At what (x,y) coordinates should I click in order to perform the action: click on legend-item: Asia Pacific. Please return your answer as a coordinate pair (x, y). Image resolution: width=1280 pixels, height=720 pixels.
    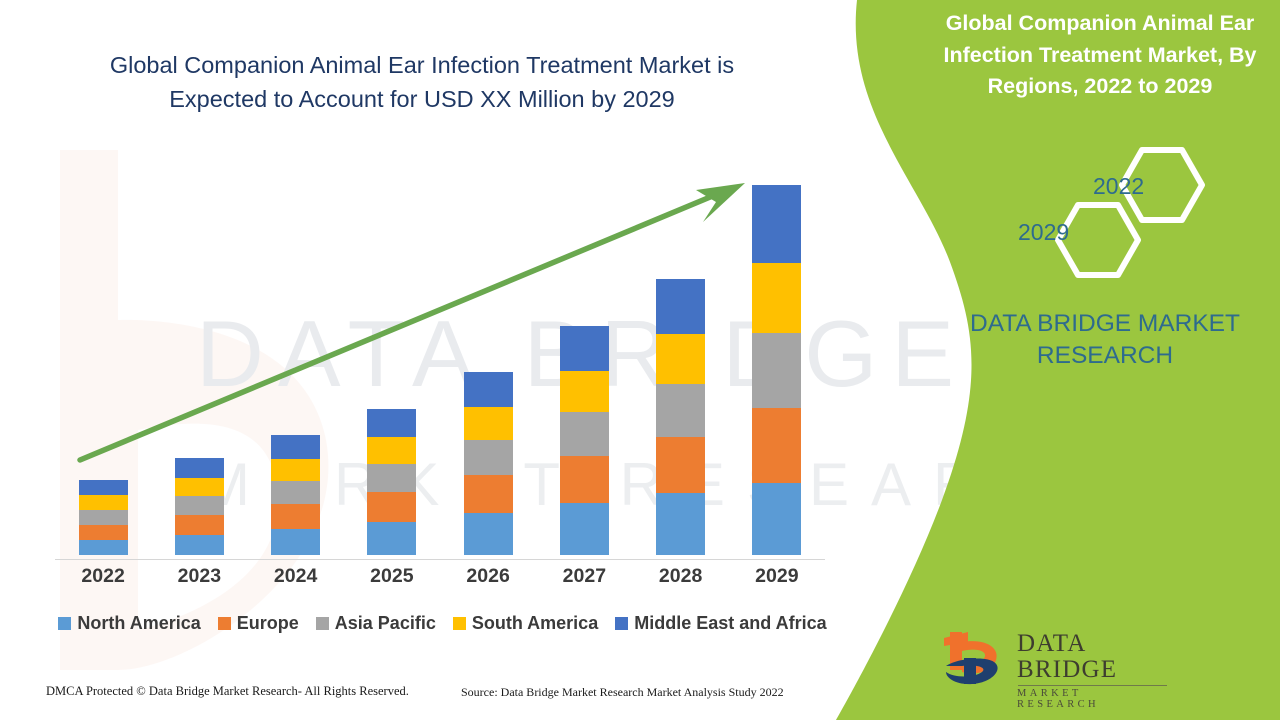
    Looking at the image, I should click on (375, 623).